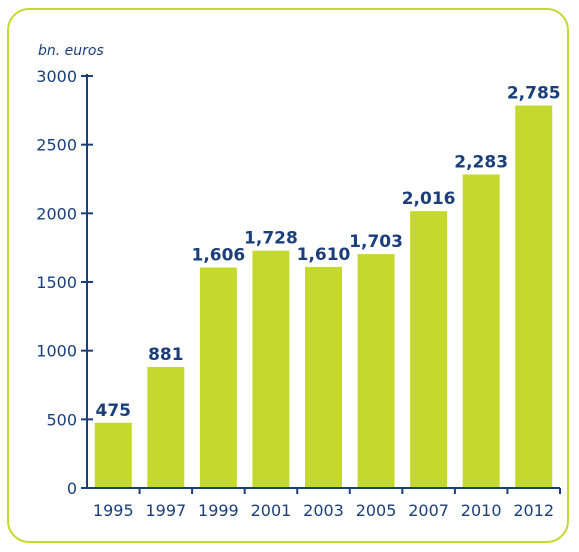 This screenshot has width=579, height=552. I want to click on x-axis: 1995 1997 1999 2001 2003 2005 2007 2010 2012, so click(324, 503).